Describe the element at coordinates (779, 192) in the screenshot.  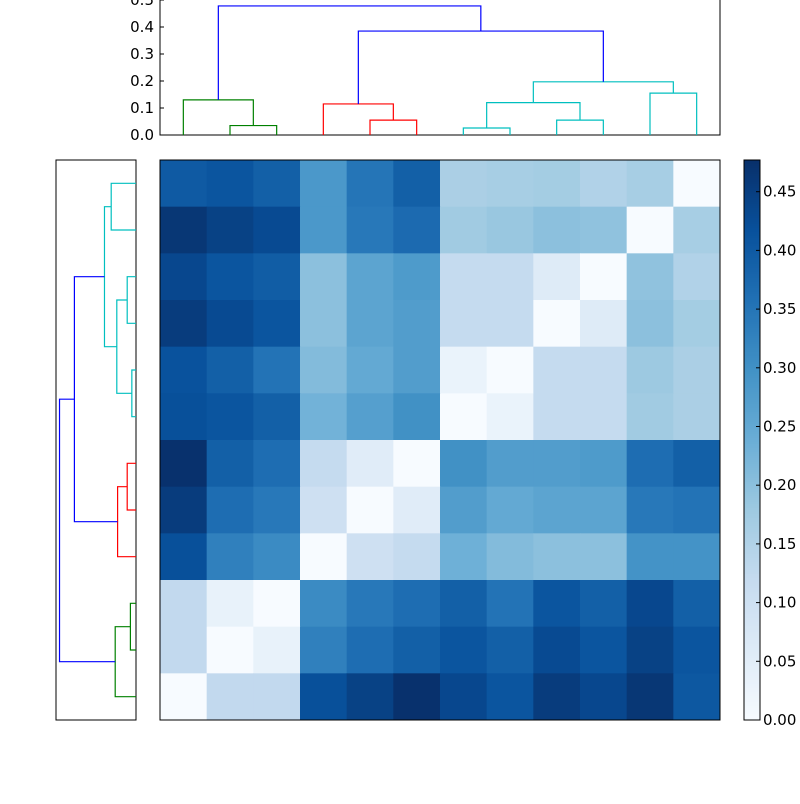
I see `colorbar-tick-label: 0.45` at that location.